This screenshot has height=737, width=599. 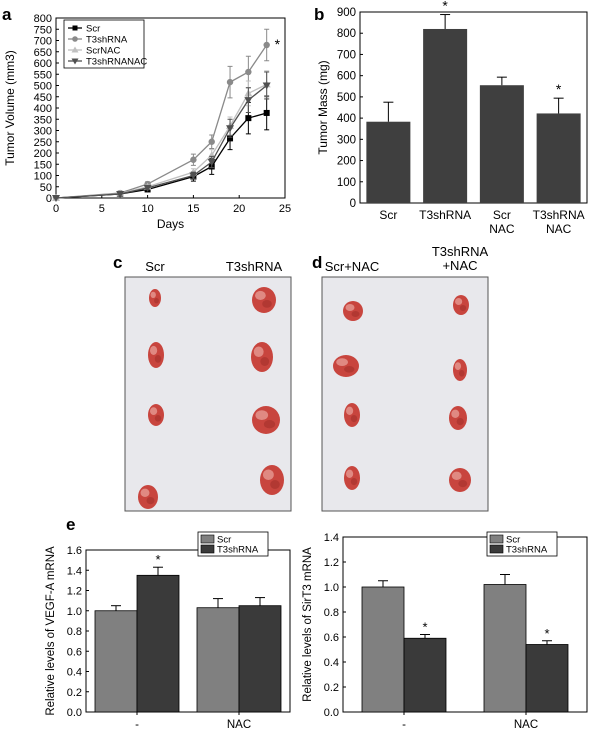 What do you see at coordinates (49, 199) in the screenshot?
I see `y-tick-label: 0` at bounding box center [49, 199].